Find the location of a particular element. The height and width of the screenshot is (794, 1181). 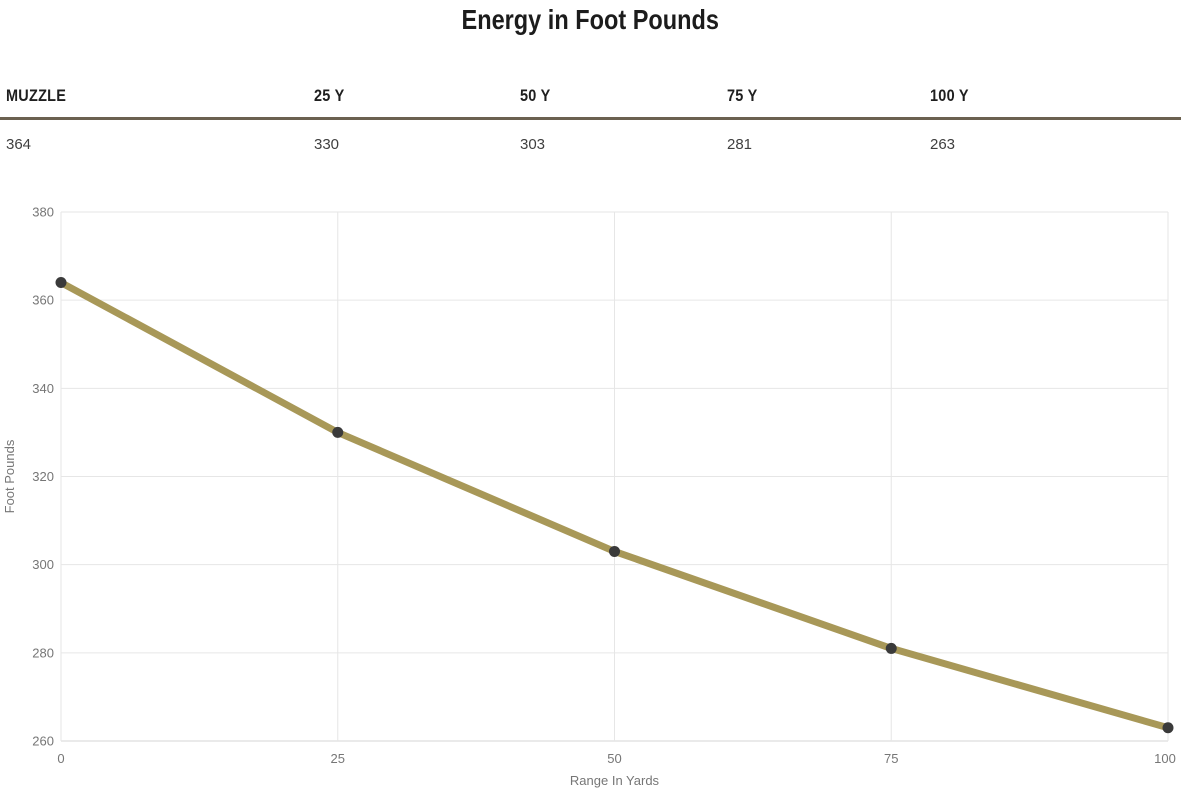

x-axis-title: Range In Yards is located at coordinates (615, 780).